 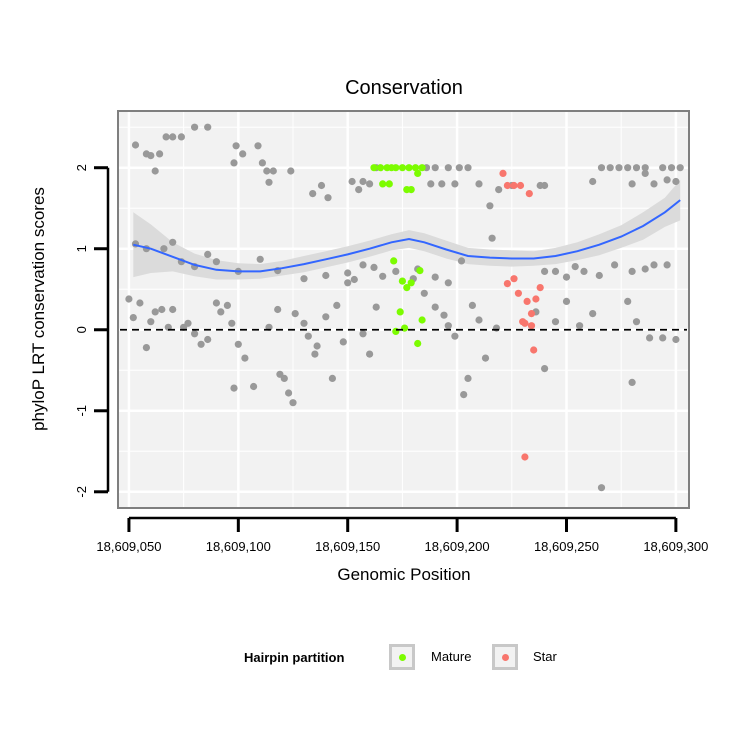 What do you see at coordinates (238, 546) in the screenshot?
I see `x-tick-label: 18,609,100` at bounding box center [238, 546].